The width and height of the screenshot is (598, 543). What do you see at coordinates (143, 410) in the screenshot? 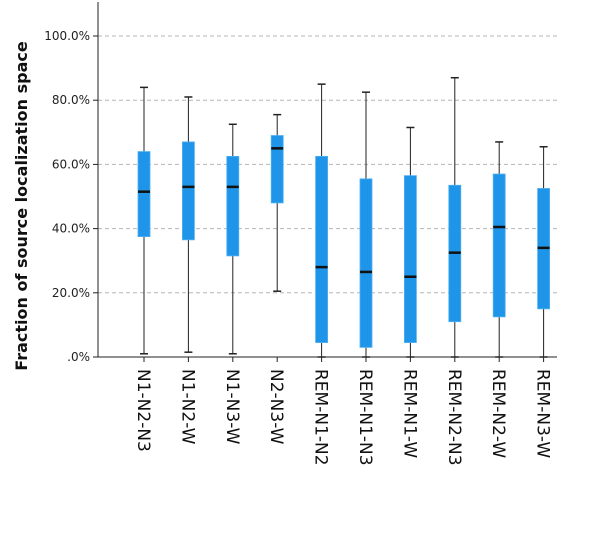
I see `x-tick-label: N1-N2-N3` at bounding box center [143, 410].